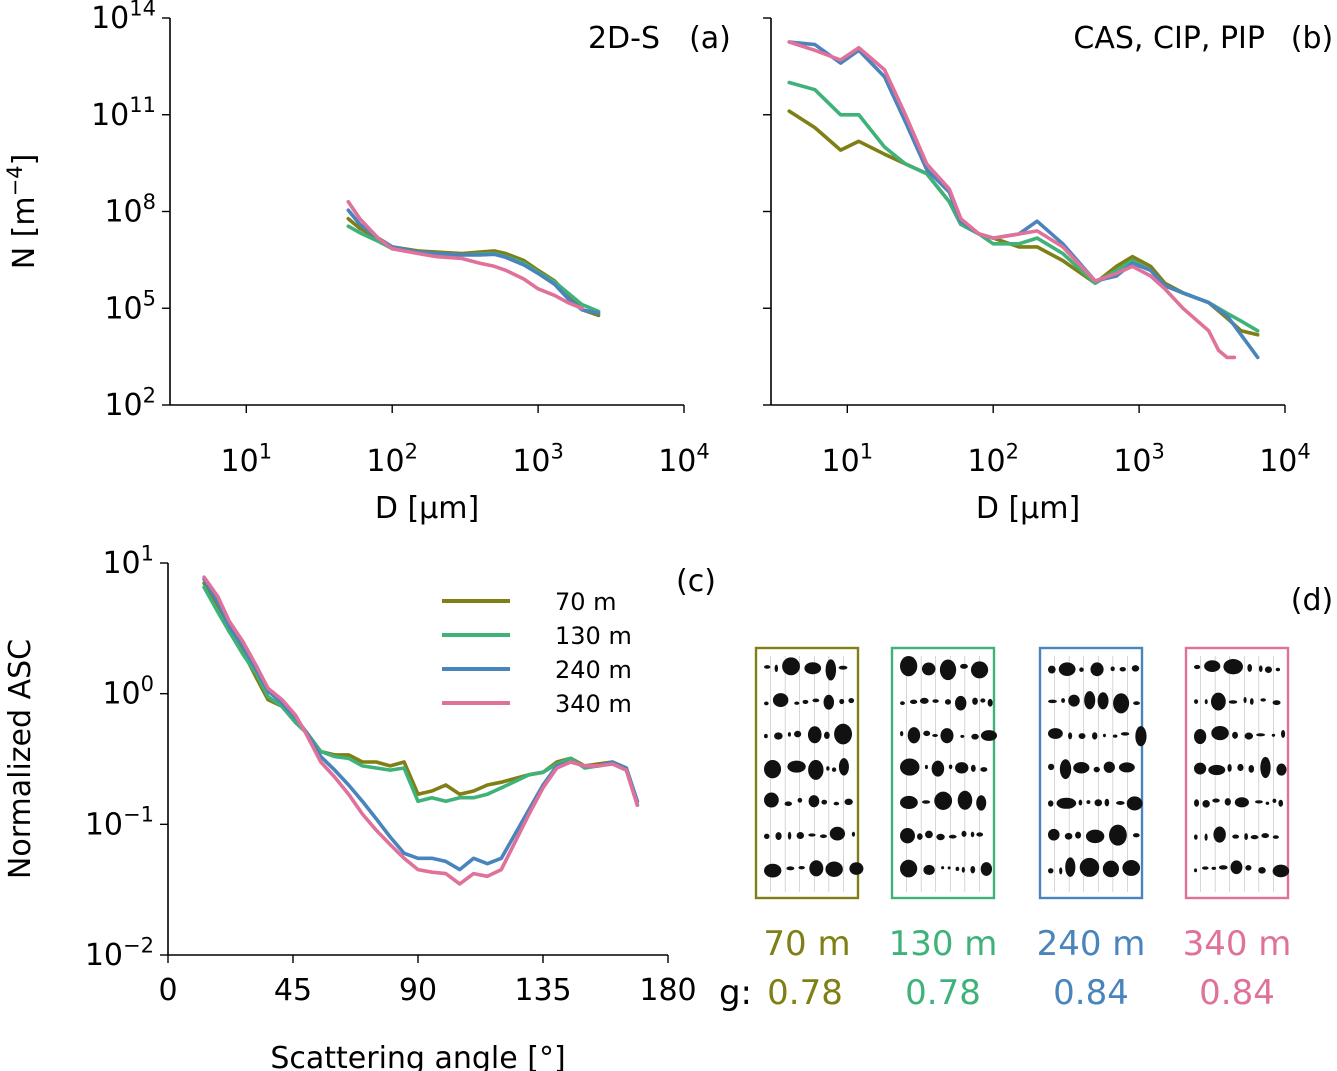  What do you see at coordinates (247, 459) in the screenshot?
I see `x-tick-label: 10¹` at bounding box center [247, 459].